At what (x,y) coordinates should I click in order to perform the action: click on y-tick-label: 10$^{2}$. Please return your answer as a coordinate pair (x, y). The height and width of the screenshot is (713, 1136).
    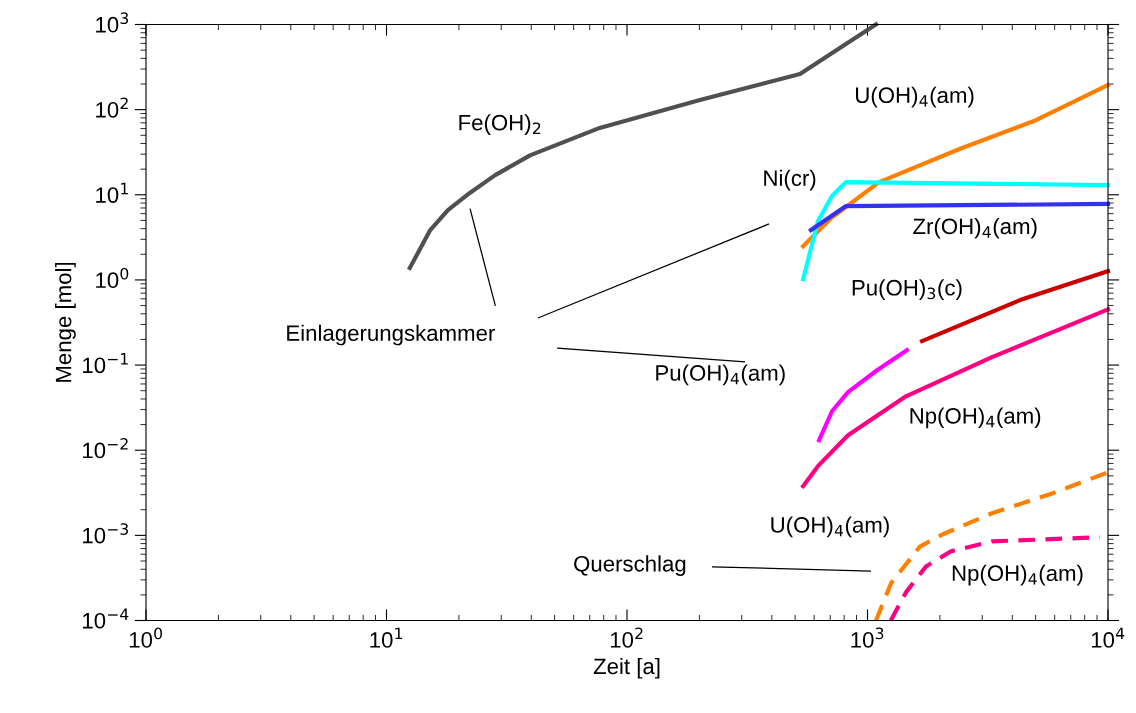
    Looking at the image, I should click on (112, 107).